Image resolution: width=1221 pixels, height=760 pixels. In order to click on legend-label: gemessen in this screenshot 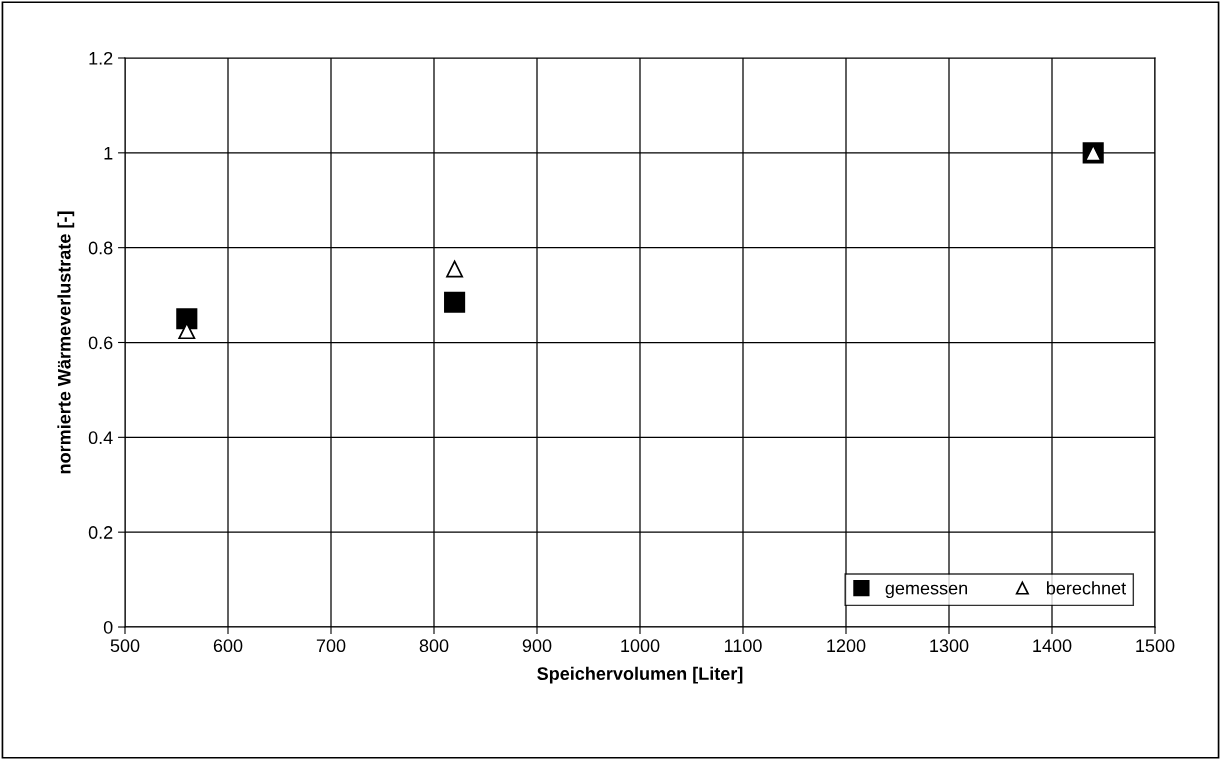, I will do `click(926, 591)`.